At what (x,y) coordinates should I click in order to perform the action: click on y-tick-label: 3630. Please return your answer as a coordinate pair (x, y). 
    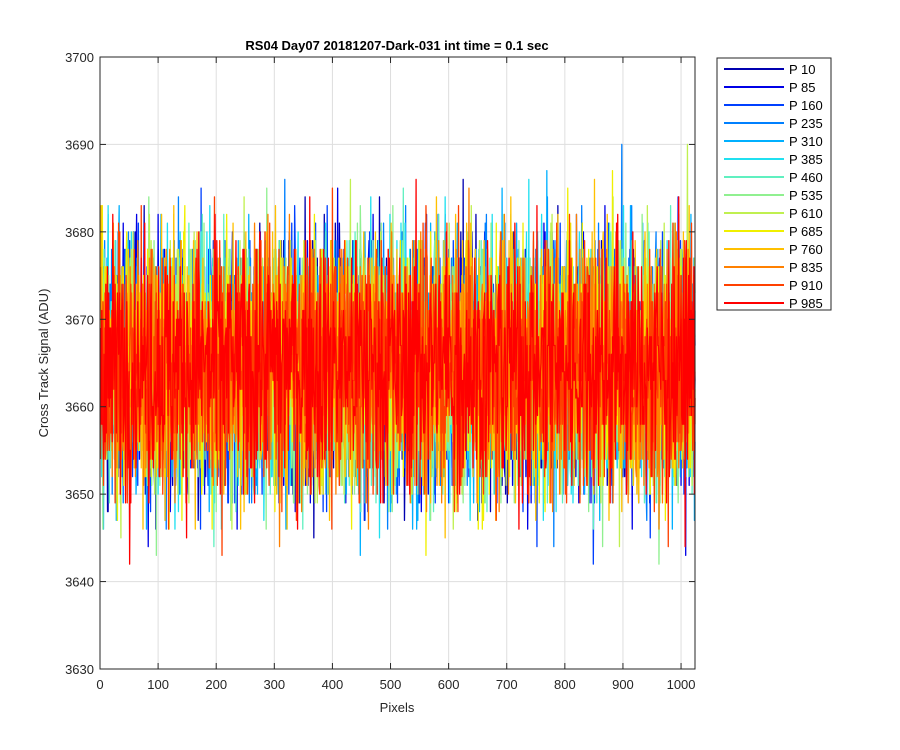
    Looking at the image, I should click on (79, 669).